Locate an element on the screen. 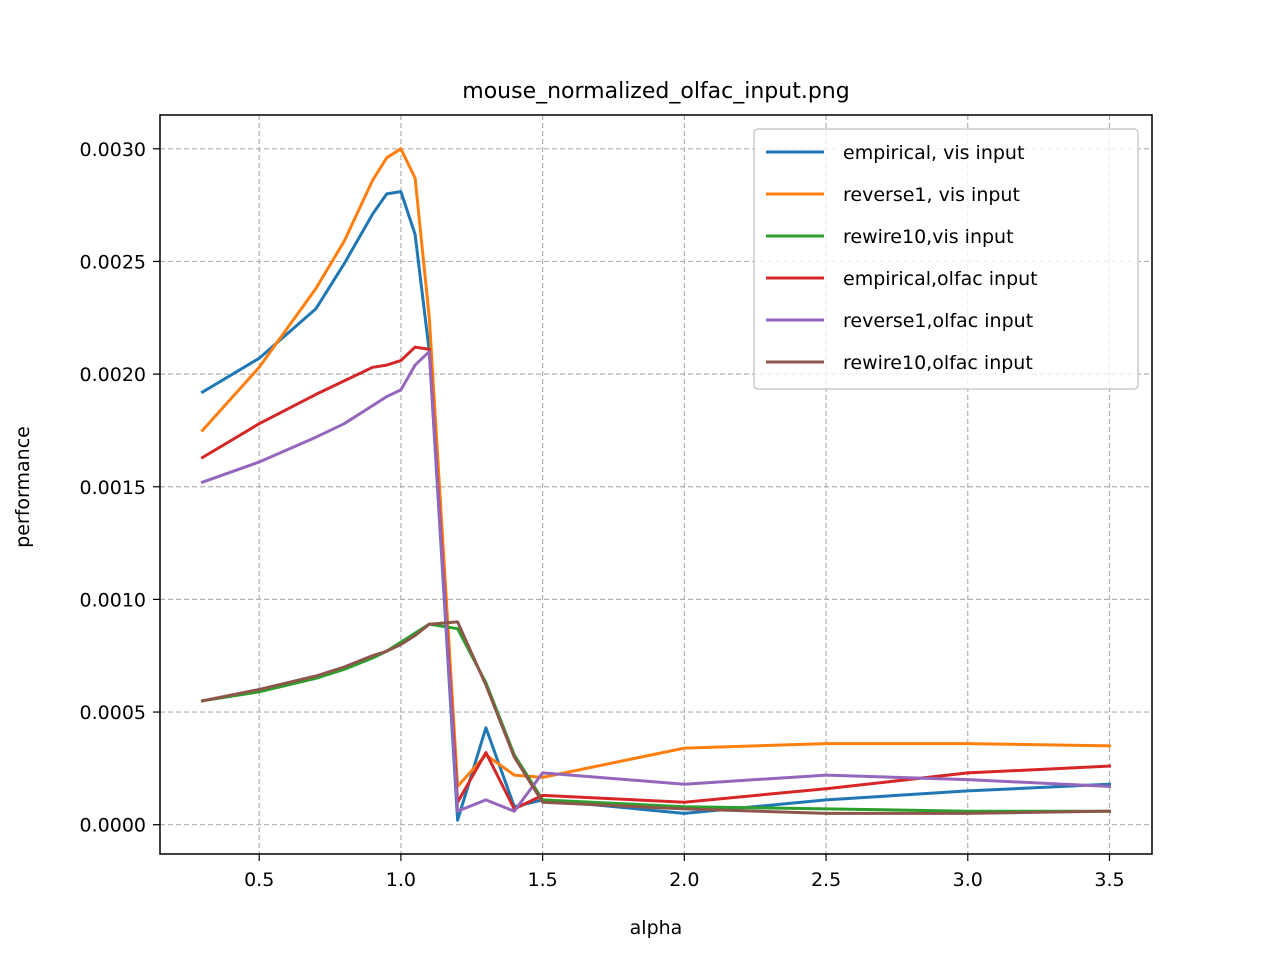  x-tick-label: 2.5 is located at coordinates (826, 880).